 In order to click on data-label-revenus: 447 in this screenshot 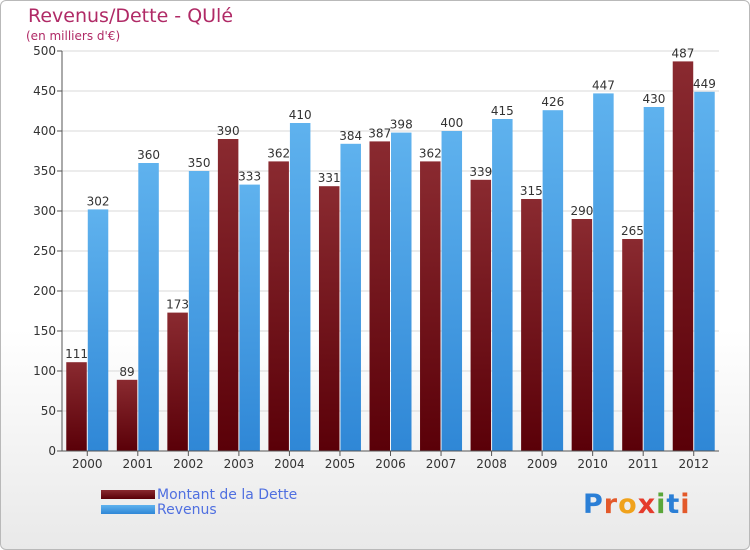, I will do `click(603, 85)`.